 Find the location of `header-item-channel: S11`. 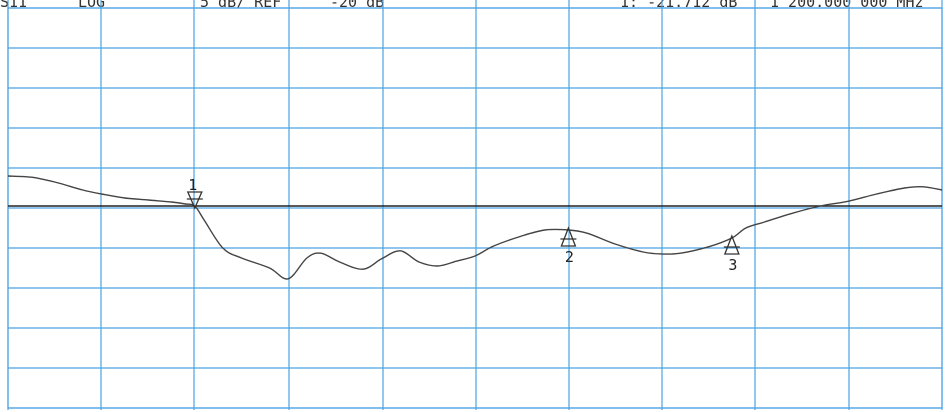

header-item-channel: S11 is located at coordinates (14, 5).